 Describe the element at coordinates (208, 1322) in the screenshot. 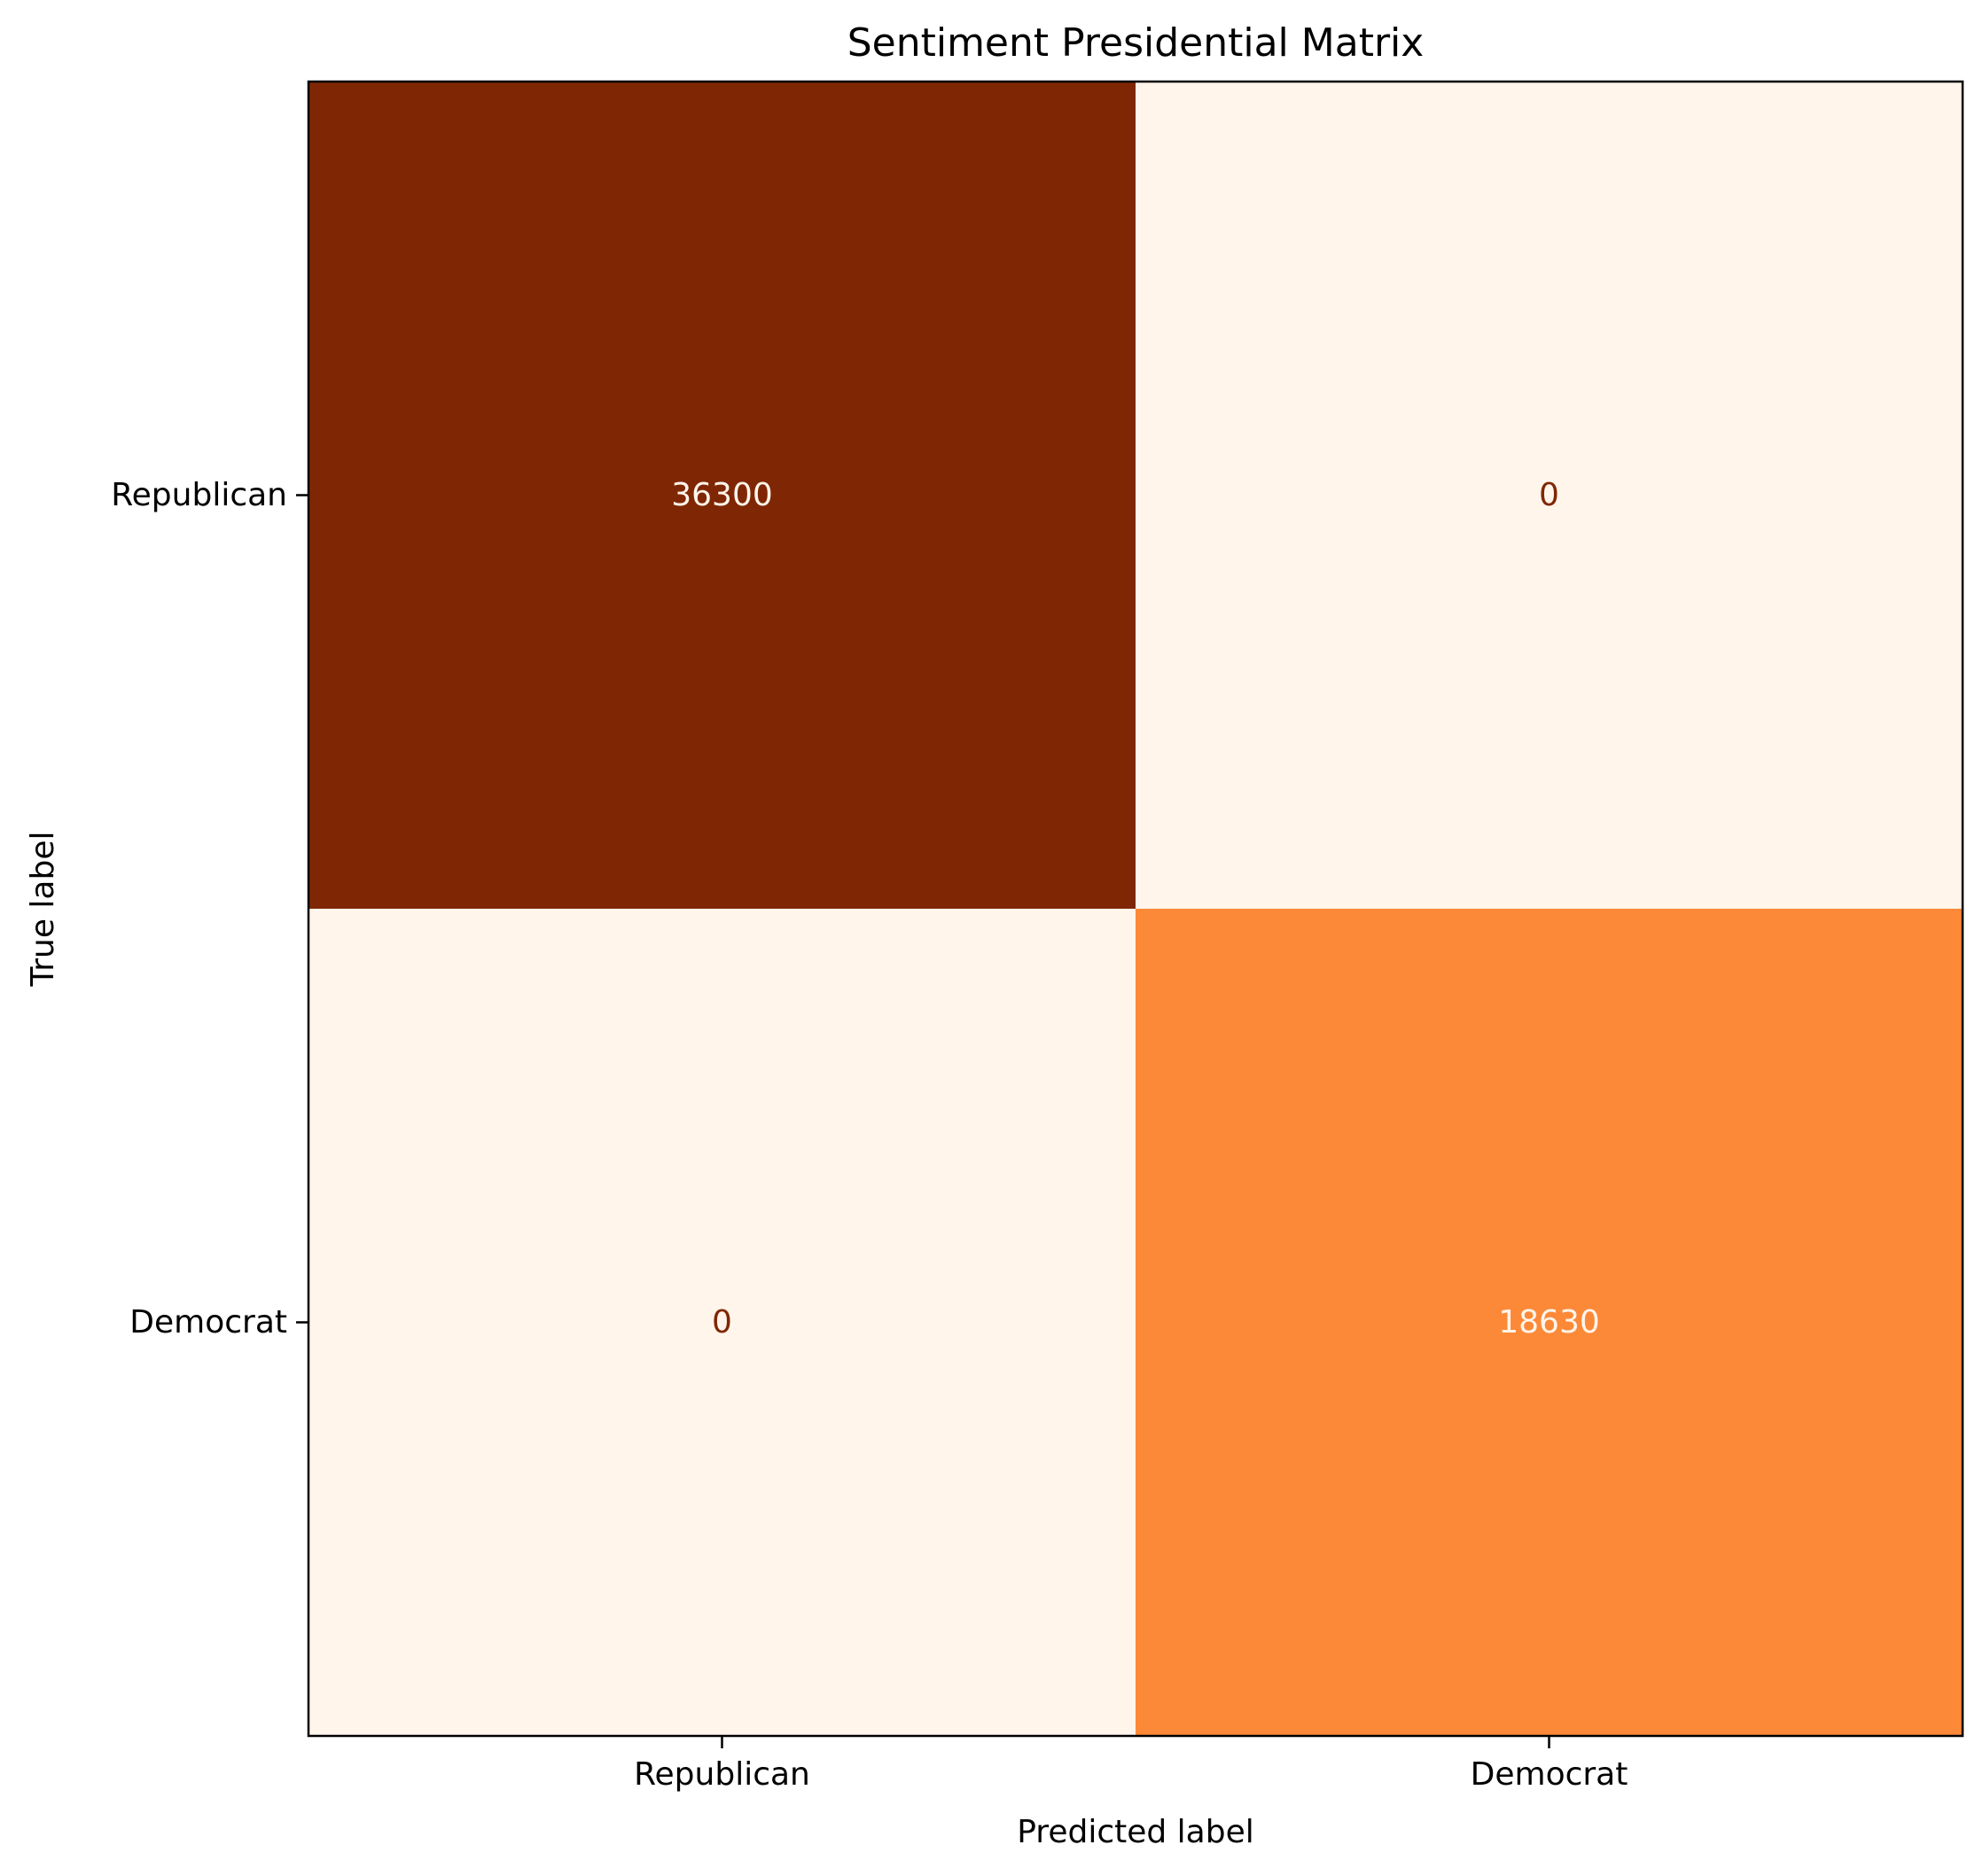

I see `y-tick-label-1: Democrat` at that location.